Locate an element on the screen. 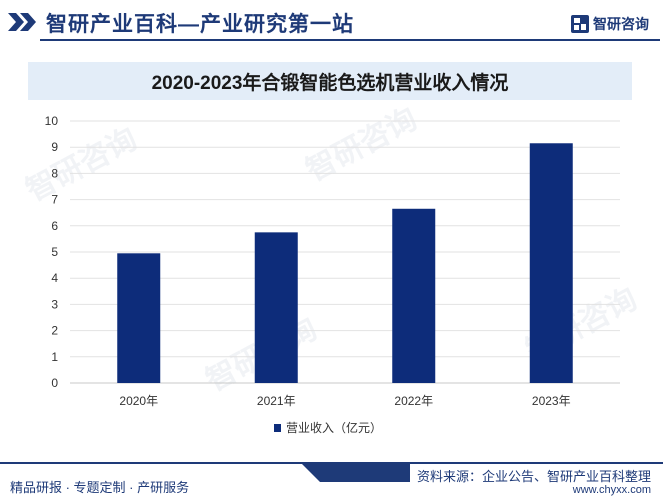  y-tick-label: 5 is located at coordinates (54, 252).